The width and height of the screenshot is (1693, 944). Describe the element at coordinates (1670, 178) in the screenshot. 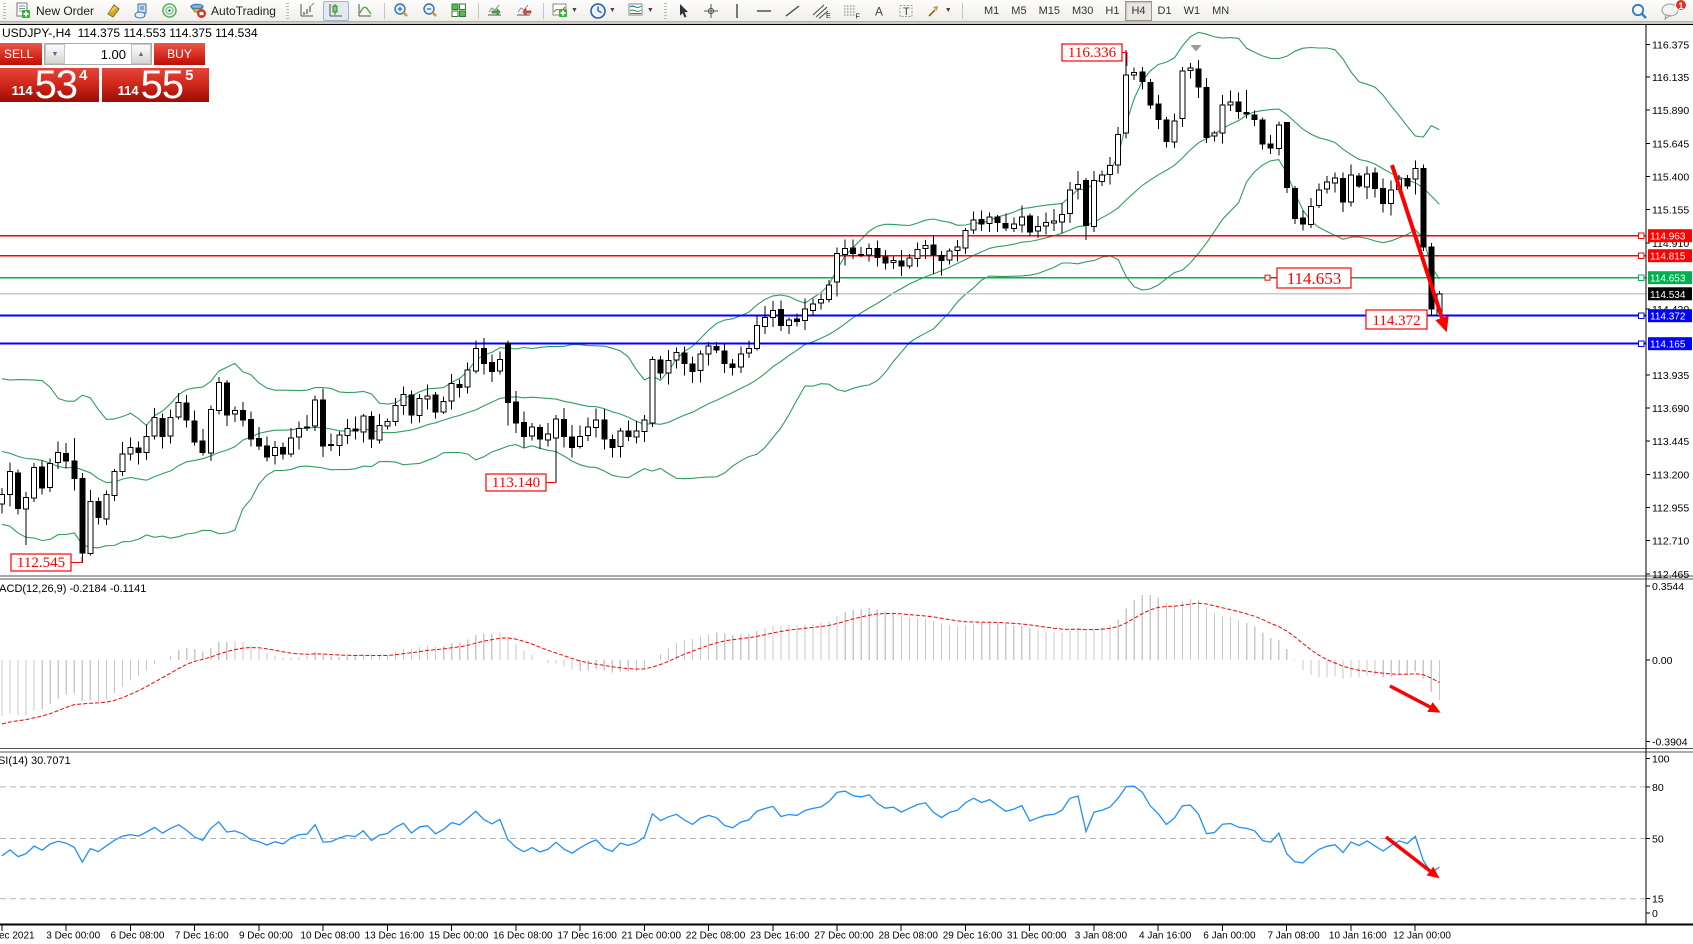

I see `price-tick-label: 115.400` at that location.